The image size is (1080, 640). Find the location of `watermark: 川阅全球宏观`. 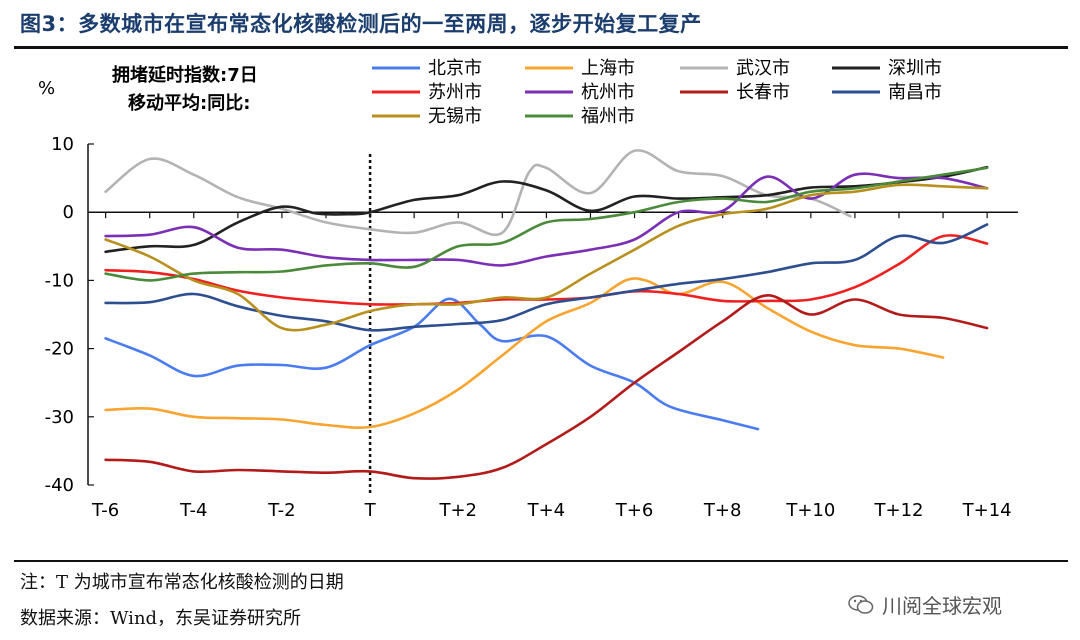

watermark: 川阅全球宏观 is located at coordinates (925, 604).